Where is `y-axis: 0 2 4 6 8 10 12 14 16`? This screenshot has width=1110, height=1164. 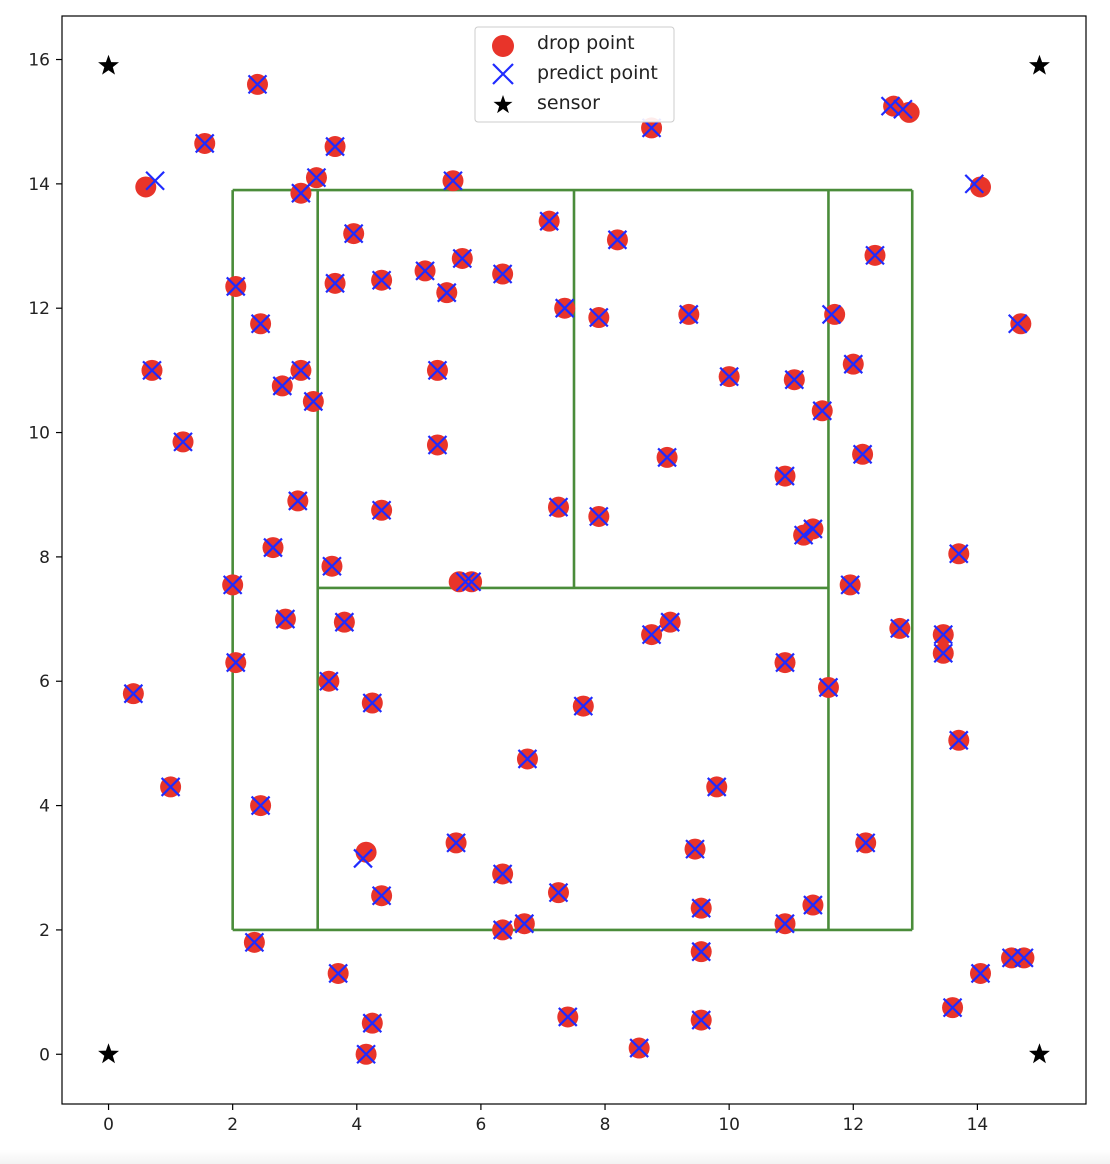
y-axis: 0 2 4 6 8 10 12 14 16 is located at coordinates (45, 558).